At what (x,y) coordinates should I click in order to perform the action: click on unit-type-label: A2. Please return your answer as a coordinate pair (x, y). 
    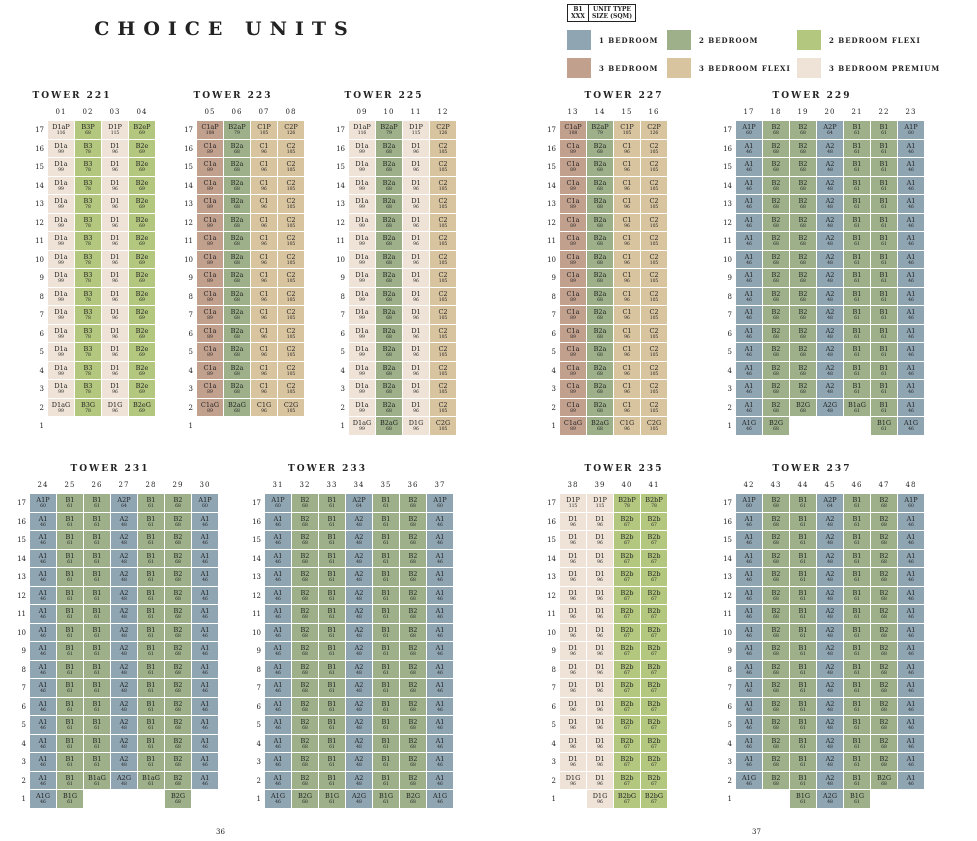
    Looking at the image, I should click on (124, 611).